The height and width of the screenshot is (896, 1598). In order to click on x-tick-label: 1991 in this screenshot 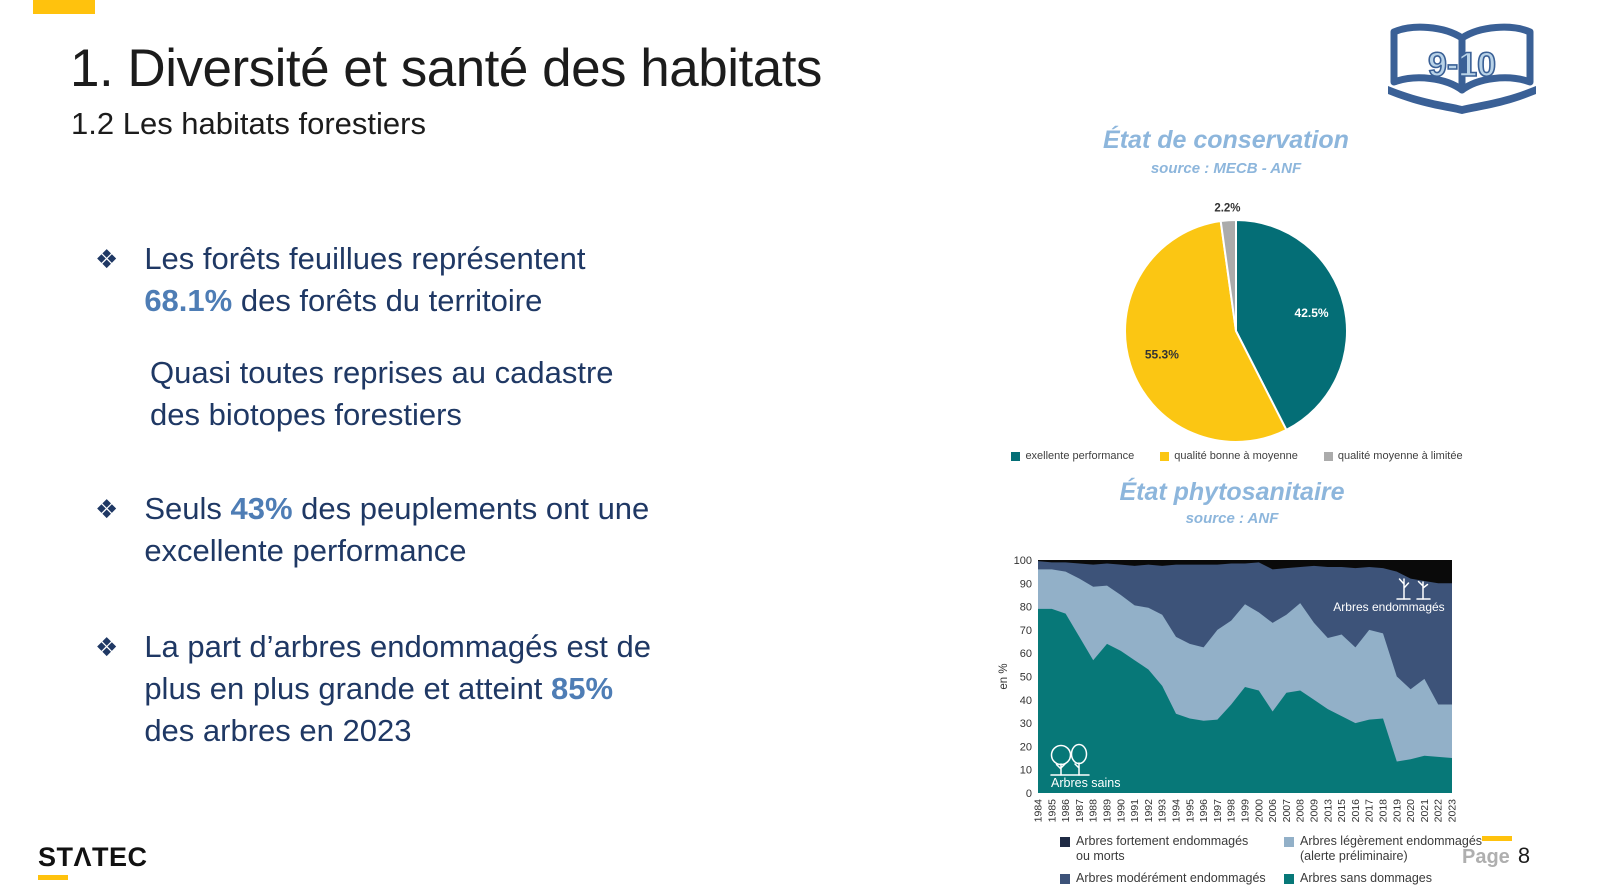, I will do `click(1135, 811)`.